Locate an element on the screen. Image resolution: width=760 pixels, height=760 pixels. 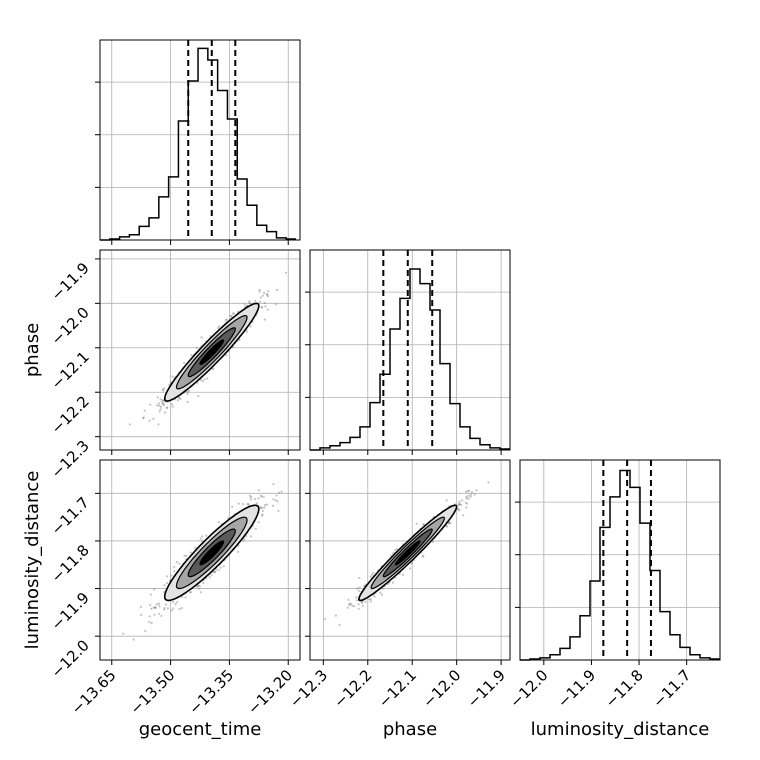
y-tick-label: −12.2 is located at coordinates (70, 414).